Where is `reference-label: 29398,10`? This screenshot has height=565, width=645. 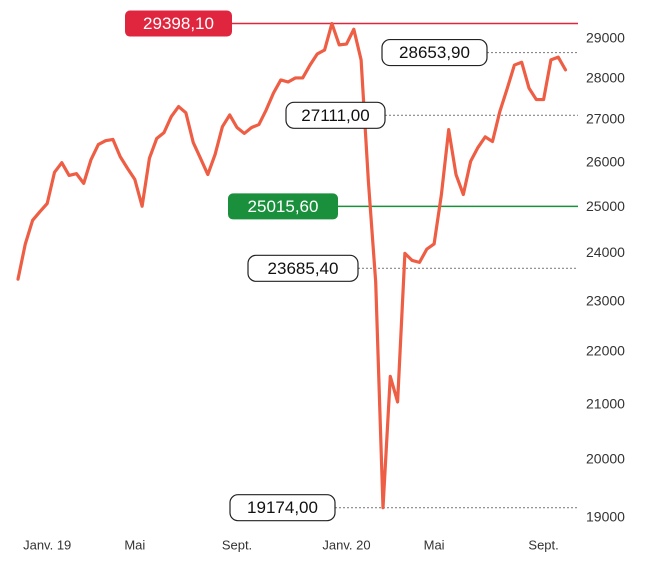
reference-label: 29398,10 is located at coordinates (178, 23).